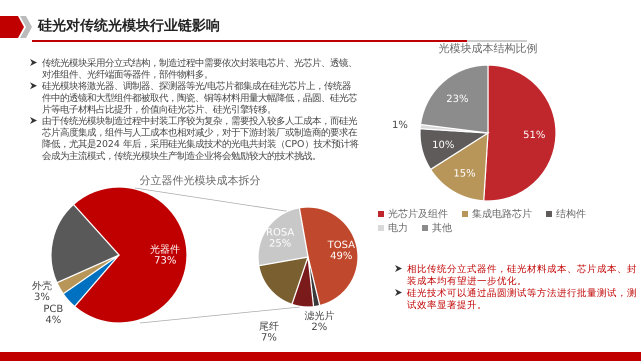  Describe the element at coordinates (488, 48) in the screenshot. I see `chart-title: 光模块成本结构比例` at that location.